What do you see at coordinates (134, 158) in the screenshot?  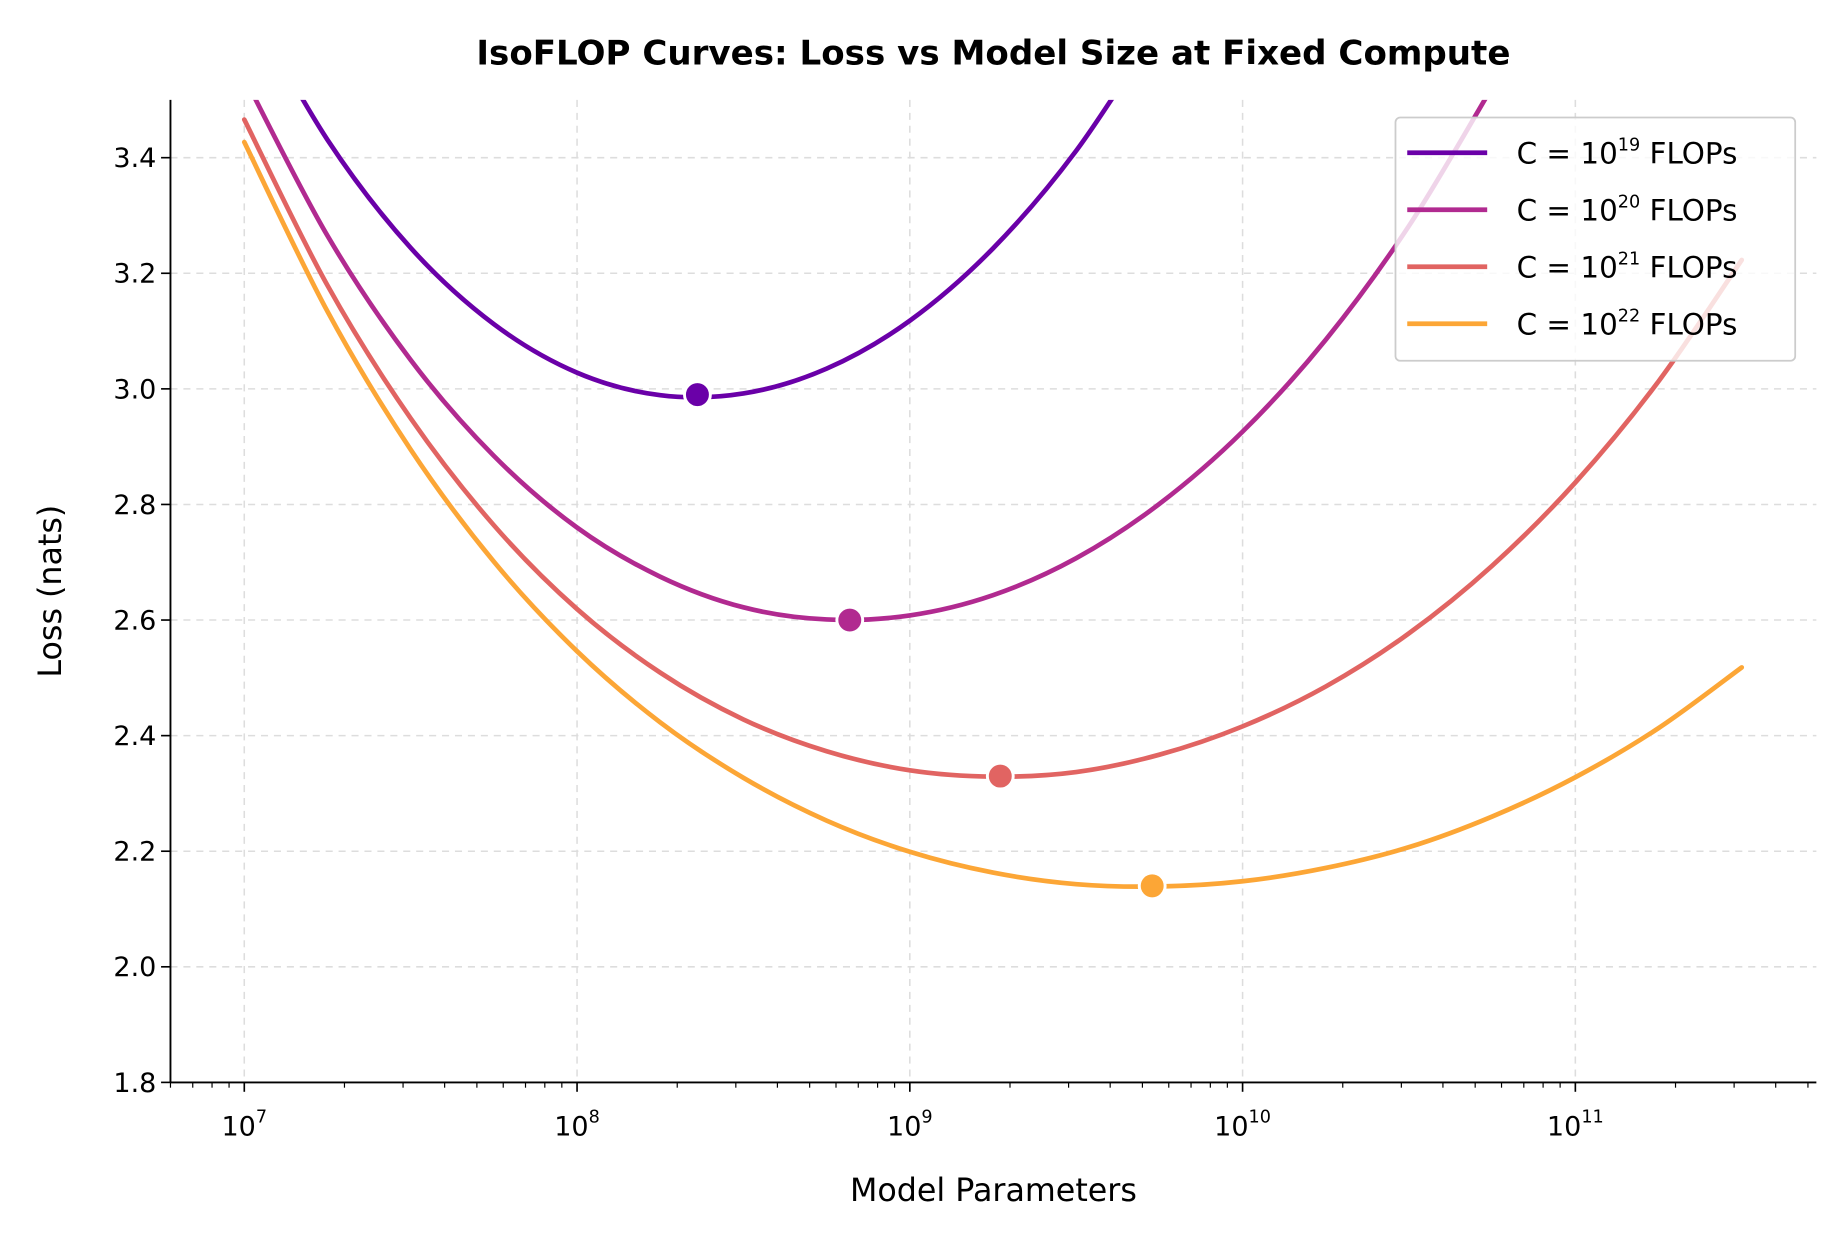 I see `y-tick-label: 3.4` at bounding box center [134, 158].